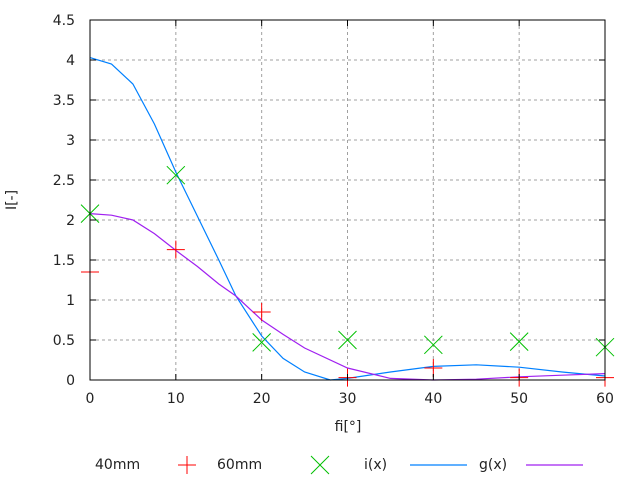 This screenshot has width=640, height=480. Describe the element at coordinates (64, 21) in the screenshot. I see `y-tick-label: 4.5` at that location.